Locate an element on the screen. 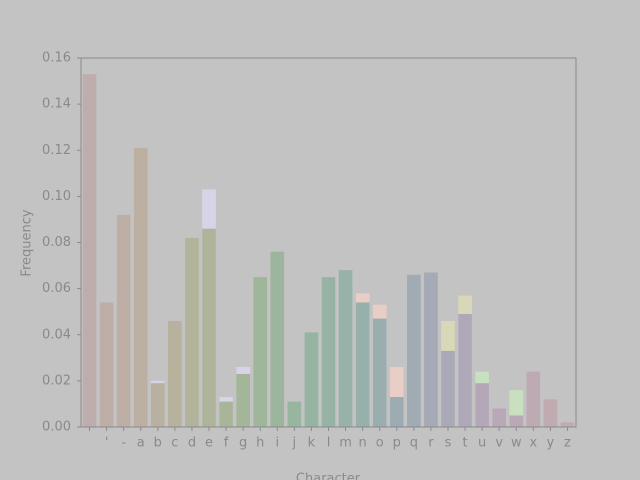 This screenshot has height=480, width=640. x-tick-label: f is located at coordinates (226, 443).